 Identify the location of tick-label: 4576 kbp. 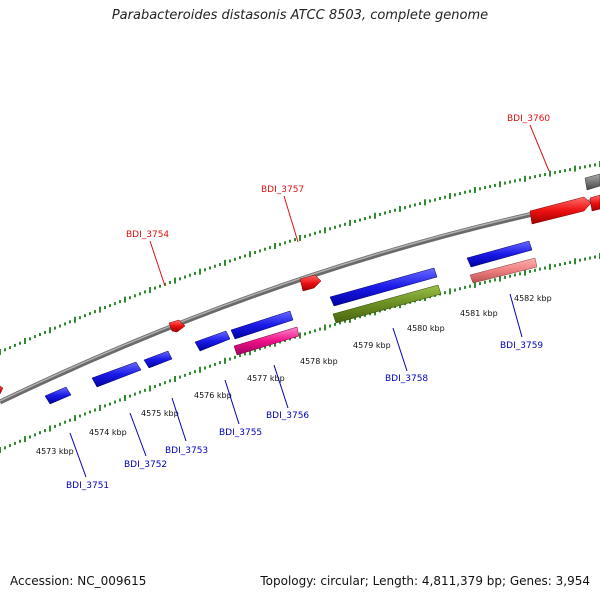
(213, 395).